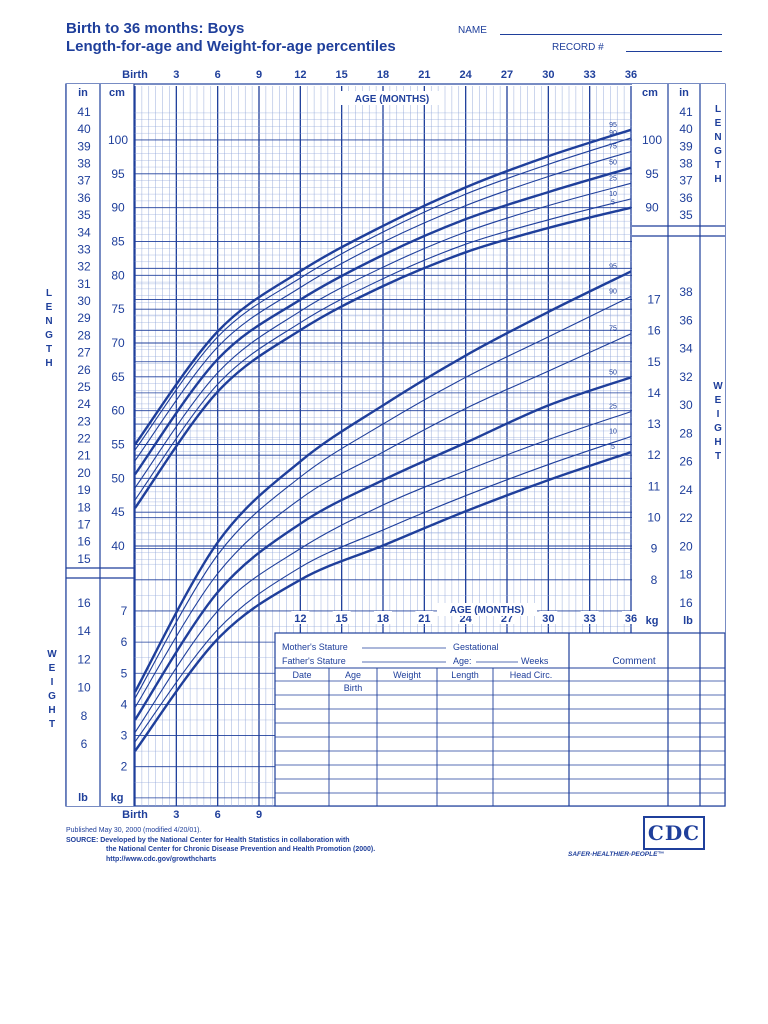 The height and width of the screenshot is (1024, 768). What do you see at coordinates (654, 549) in the screenshot?
I see `right-kg-tick-label: 9` at bounding box center [654, 549].